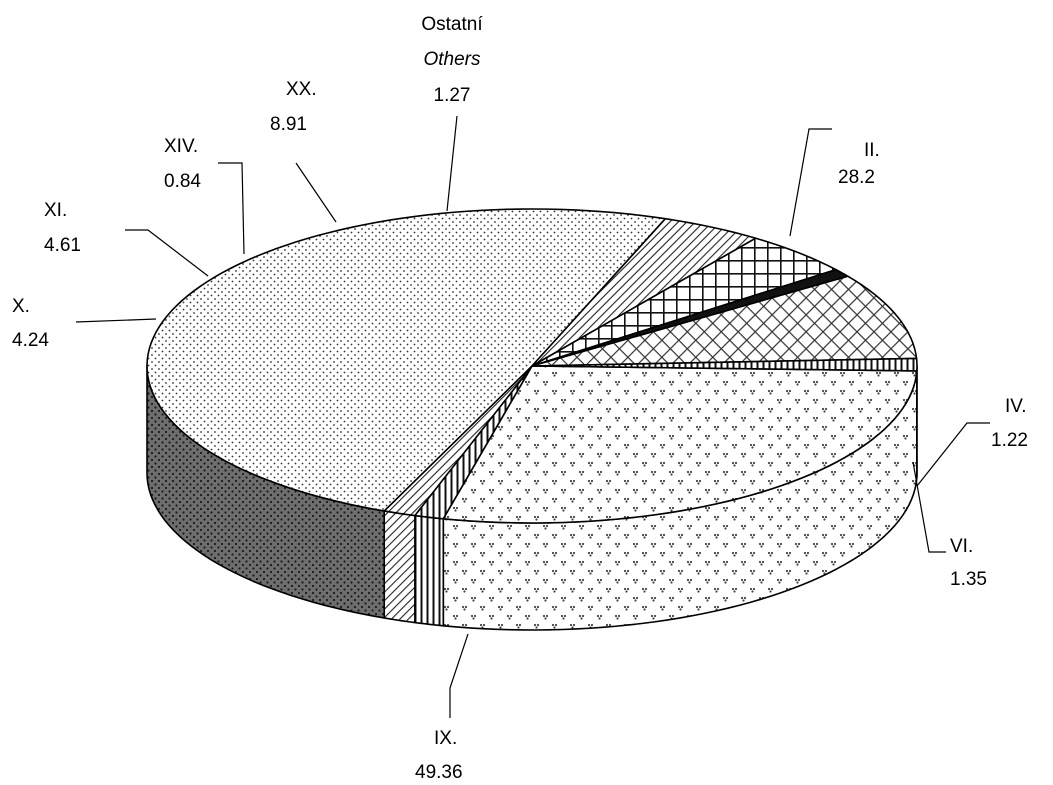 Image resolution: width=1053 pixels, height=785 pixels. What do you see at coordinates (810, 182) in the screenshot?
I see `leader-line-ii` at bounding box center [810, 182].